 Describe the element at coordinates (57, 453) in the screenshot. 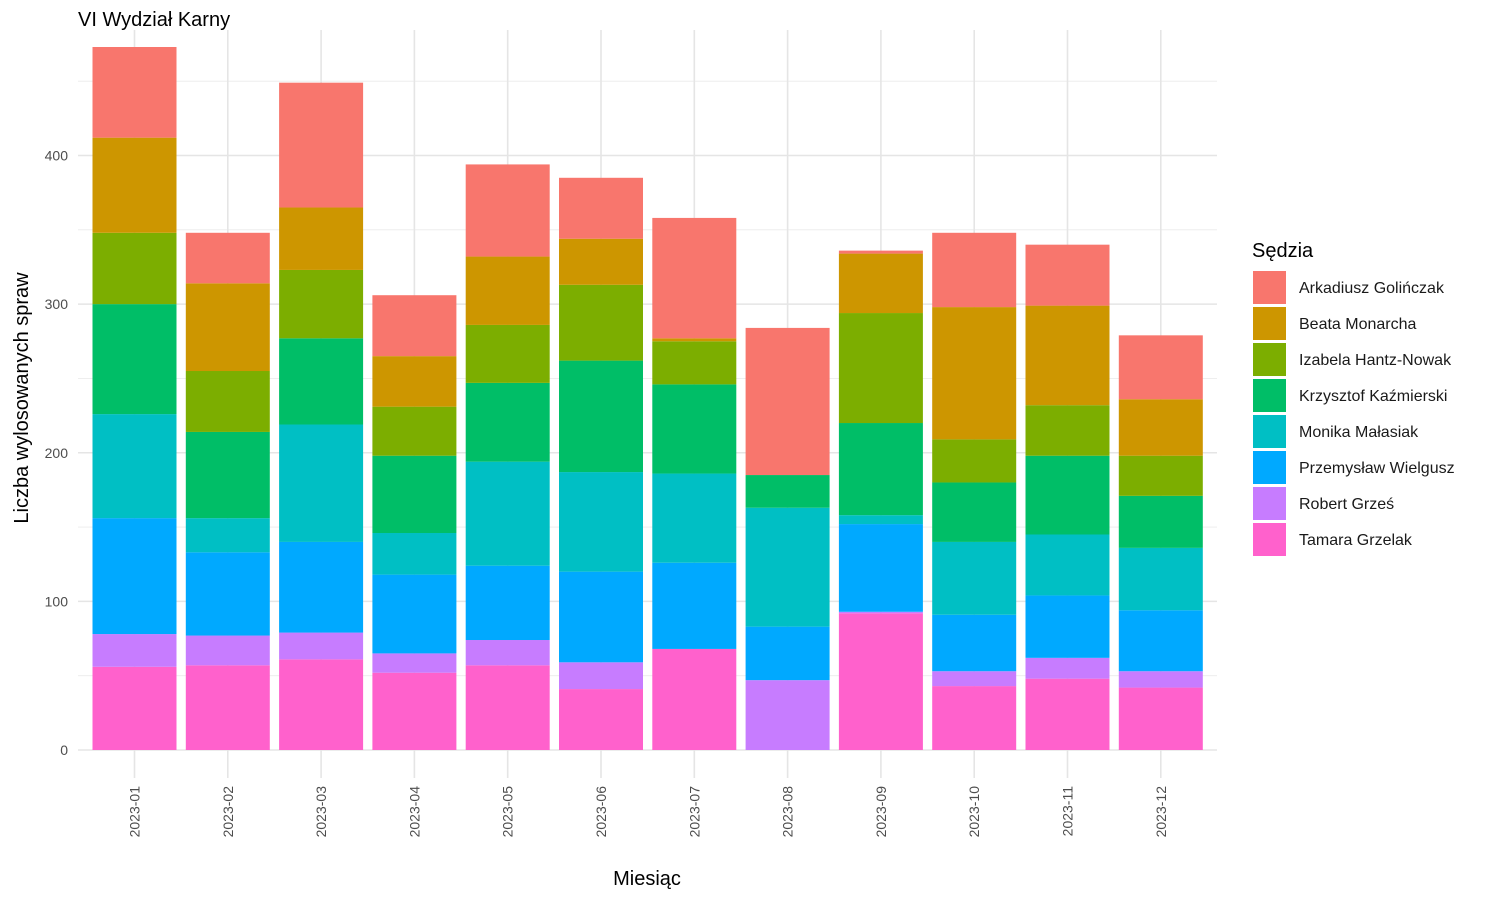

I see `y-tick-label: 200` at that location.